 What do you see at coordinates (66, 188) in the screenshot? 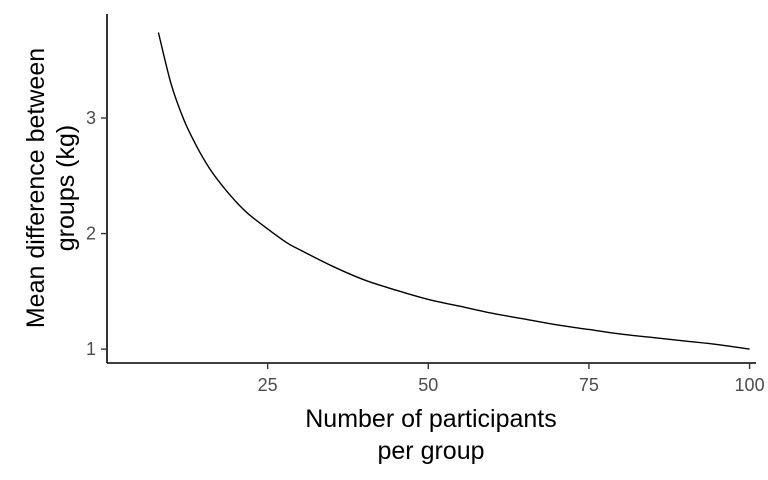
I see `y-axis-title-line-2: groups (kg)` at bounding box center [66, 188].